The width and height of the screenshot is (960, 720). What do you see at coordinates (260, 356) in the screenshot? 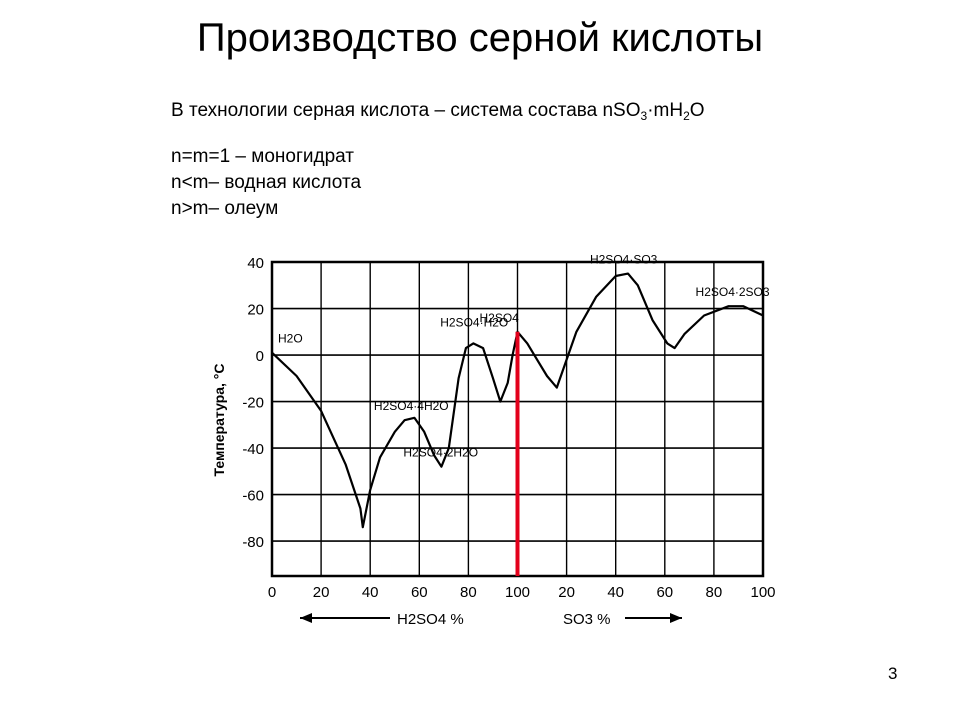
I see `y-tick-label: 0` at bounding box center [260, 356].